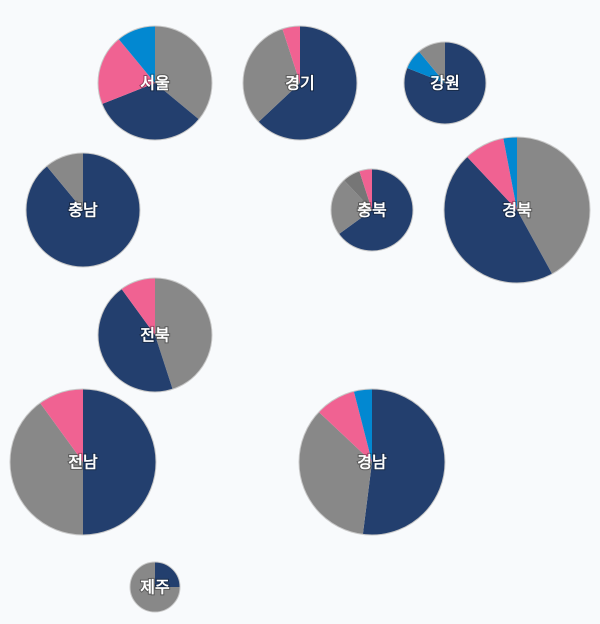  I want to click on region-label: 경남, so click(372, 462).